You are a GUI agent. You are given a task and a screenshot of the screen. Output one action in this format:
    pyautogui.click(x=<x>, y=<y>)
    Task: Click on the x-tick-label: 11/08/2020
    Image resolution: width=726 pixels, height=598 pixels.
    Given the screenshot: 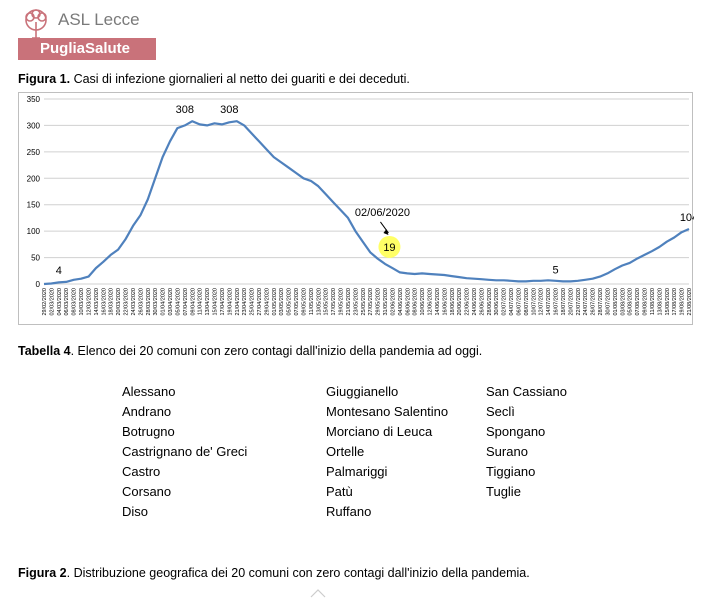 What is the action you would take?
    pyautogui.click(x=653, y=301)
    